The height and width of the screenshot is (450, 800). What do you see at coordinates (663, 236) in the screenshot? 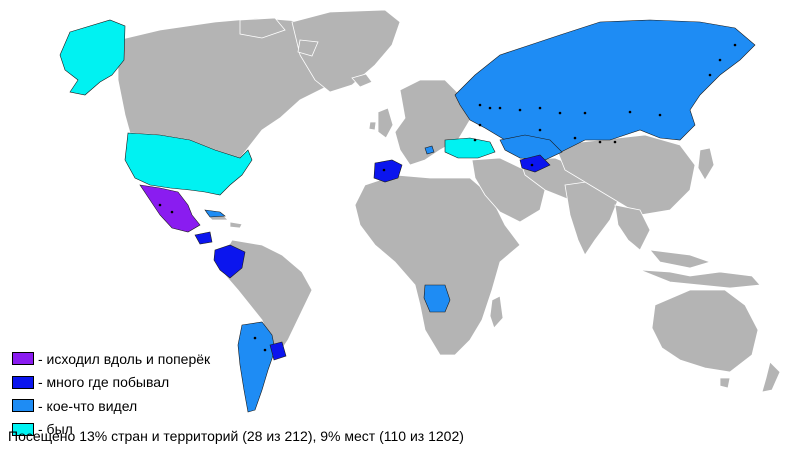
I see `southeast-asia` at bounding box center [663, 236].